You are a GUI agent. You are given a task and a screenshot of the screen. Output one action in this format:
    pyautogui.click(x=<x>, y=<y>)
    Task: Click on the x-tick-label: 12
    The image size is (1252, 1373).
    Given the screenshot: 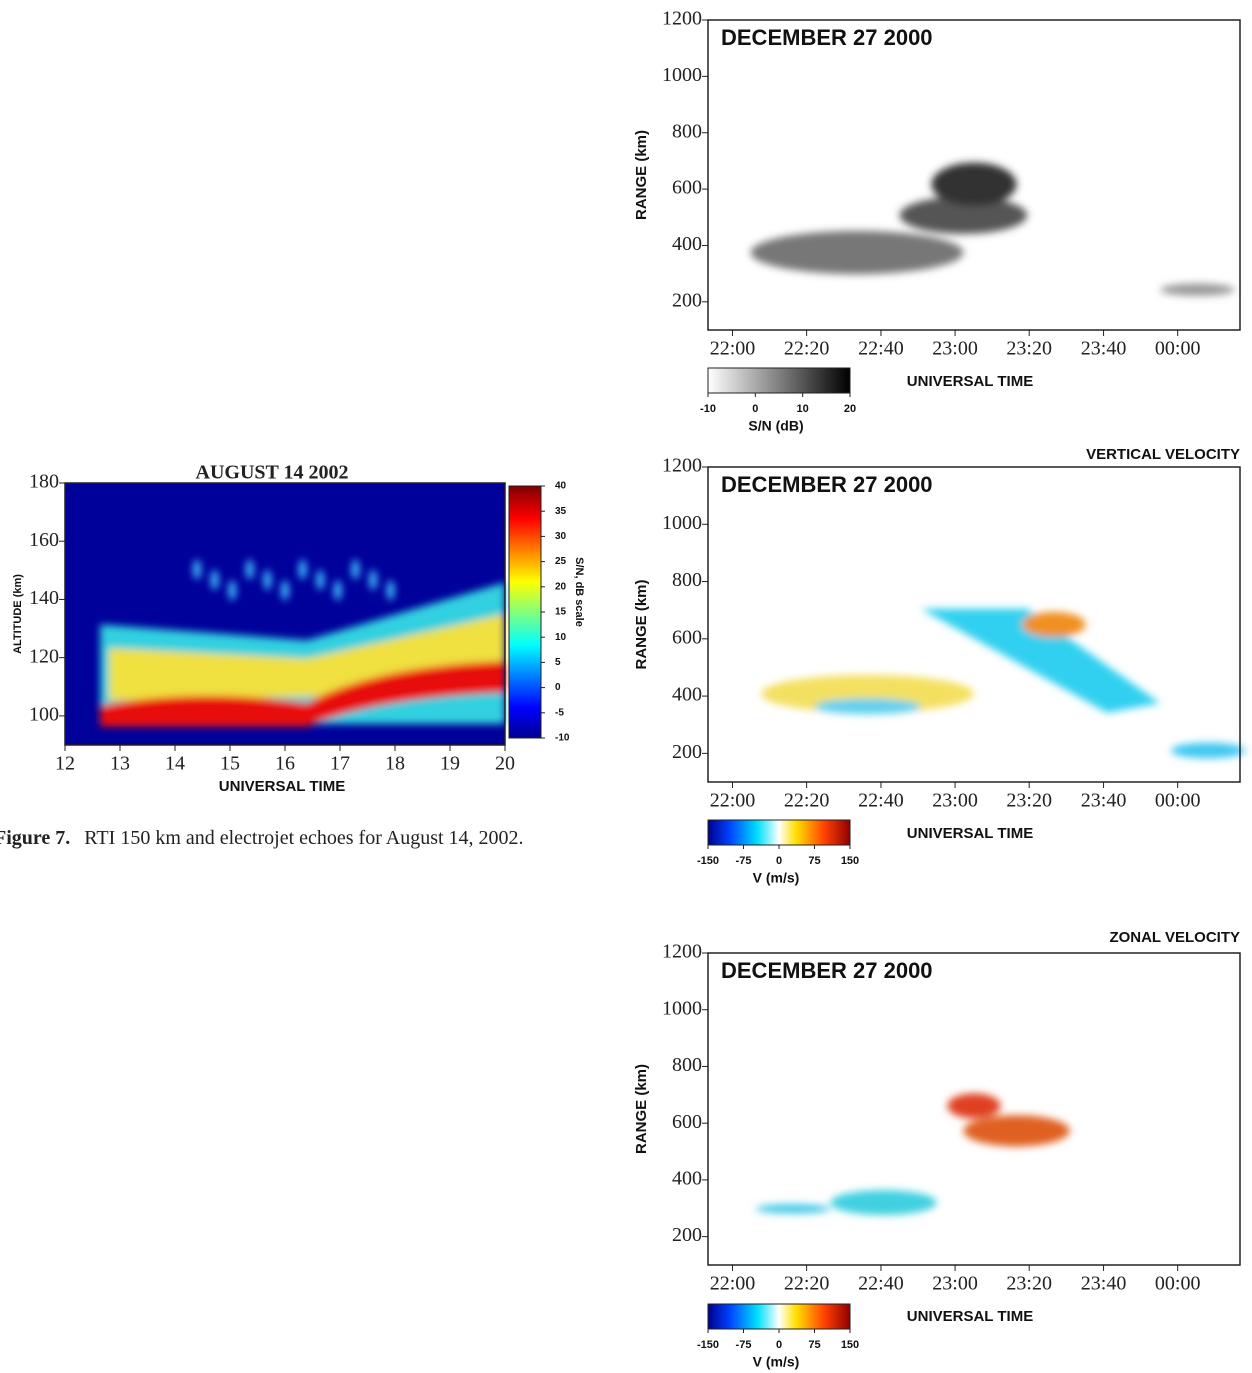 What is the action you would take?
    pyautogui.click(x=65, y=764)
    